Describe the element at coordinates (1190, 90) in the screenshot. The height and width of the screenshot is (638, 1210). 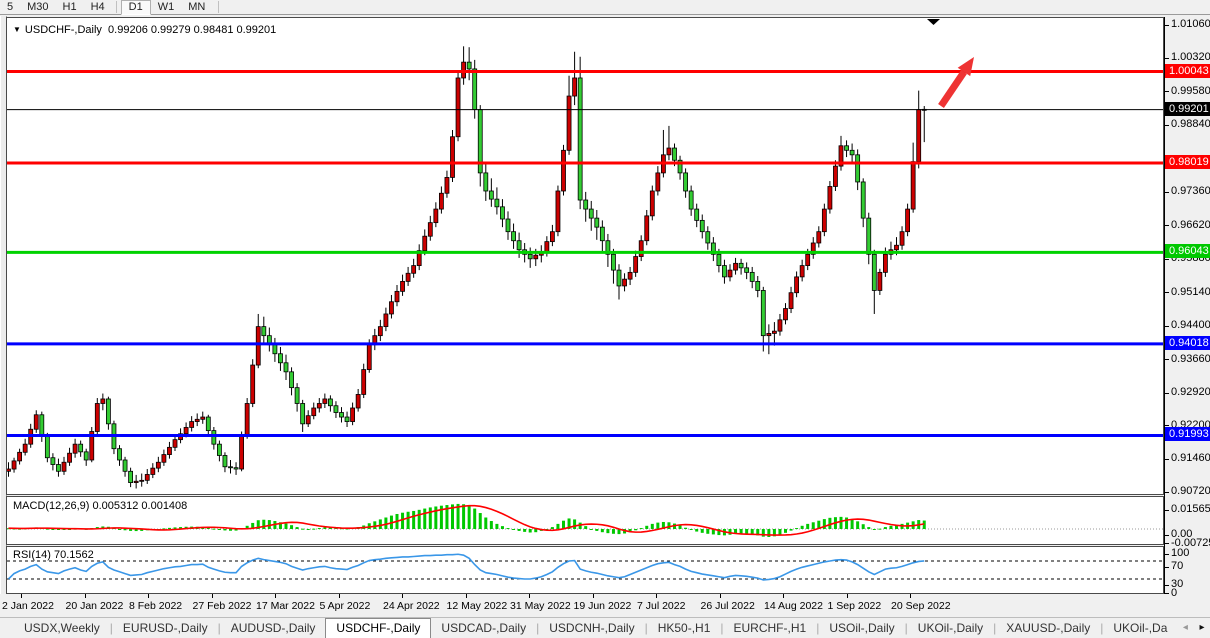
I see `price-tick-label: 0.99580` at that location.